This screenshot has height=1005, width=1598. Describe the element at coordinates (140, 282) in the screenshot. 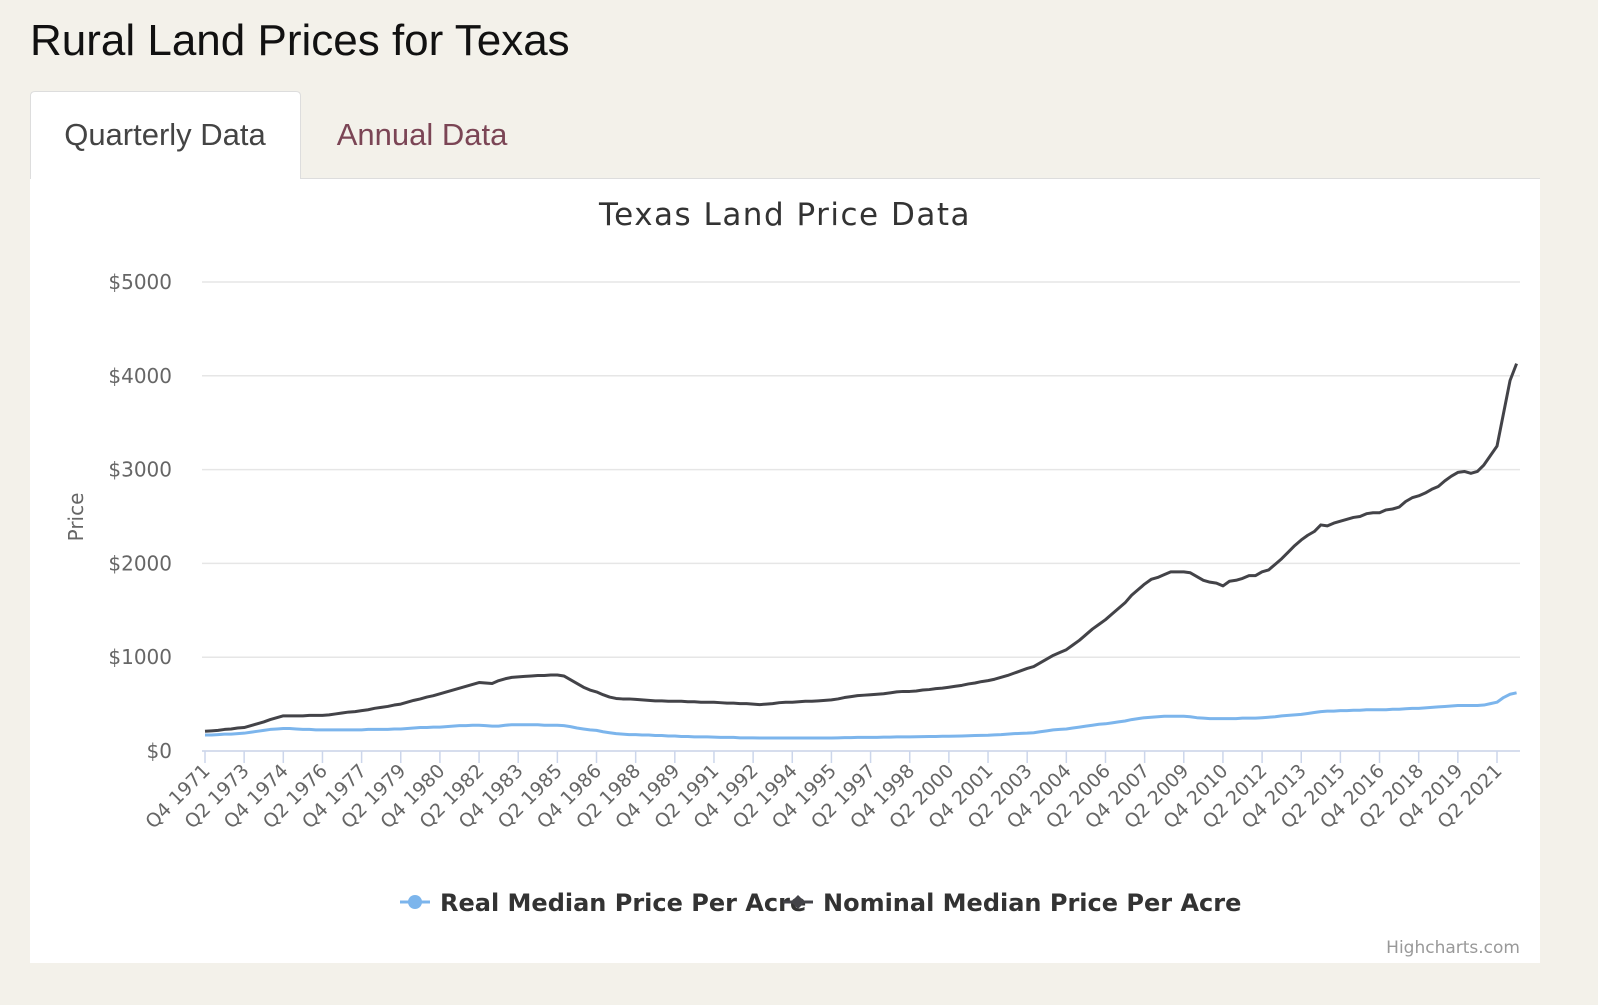

I see `y-tick-label: $5000` at that location.